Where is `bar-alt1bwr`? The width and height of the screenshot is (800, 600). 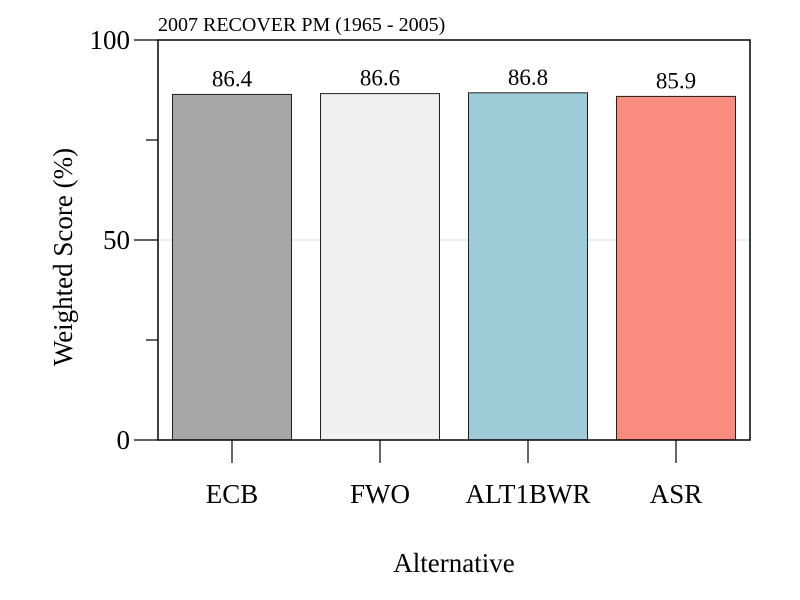
bar-alt1bwr is located at coordinates (528, 266).